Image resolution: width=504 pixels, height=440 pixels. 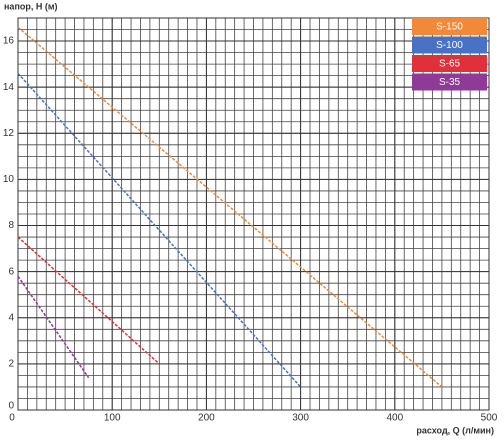 I want to click on y-tick-label: 0, so click(x=11, y=406).